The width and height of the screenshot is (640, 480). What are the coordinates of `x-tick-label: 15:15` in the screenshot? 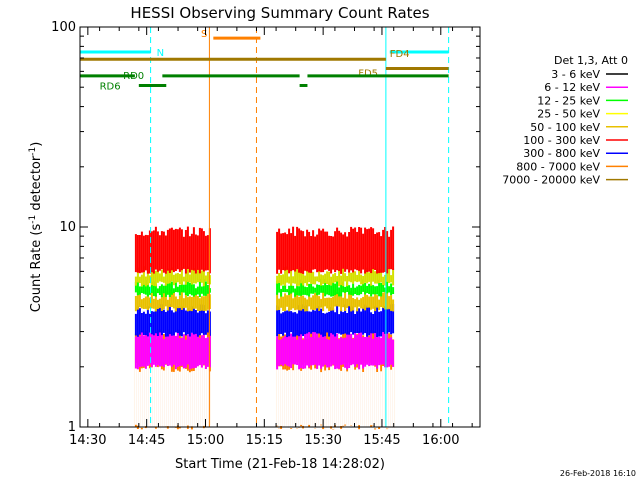 It's located at (264, 440).